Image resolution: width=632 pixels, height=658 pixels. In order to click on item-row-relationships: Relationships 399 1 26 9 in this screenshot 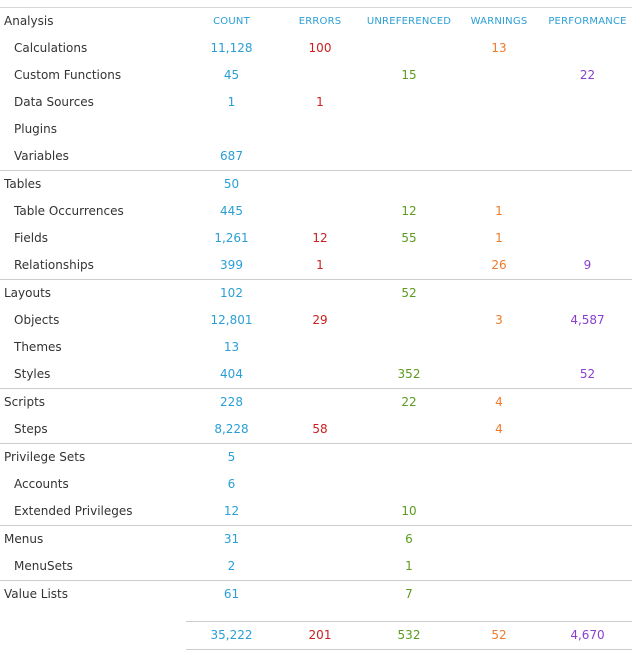, I will do `click(316, 265)`.